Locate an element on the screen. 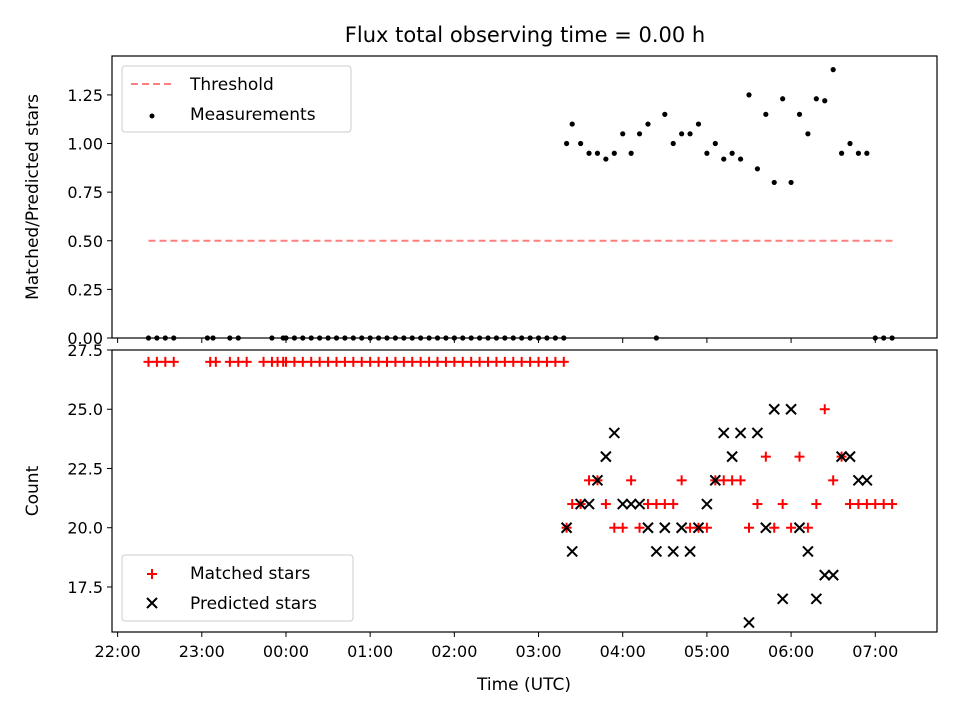 This screenshot has width=960, height=724. x-axis-label: Time (UTC) is located at coordinates (523, 685).